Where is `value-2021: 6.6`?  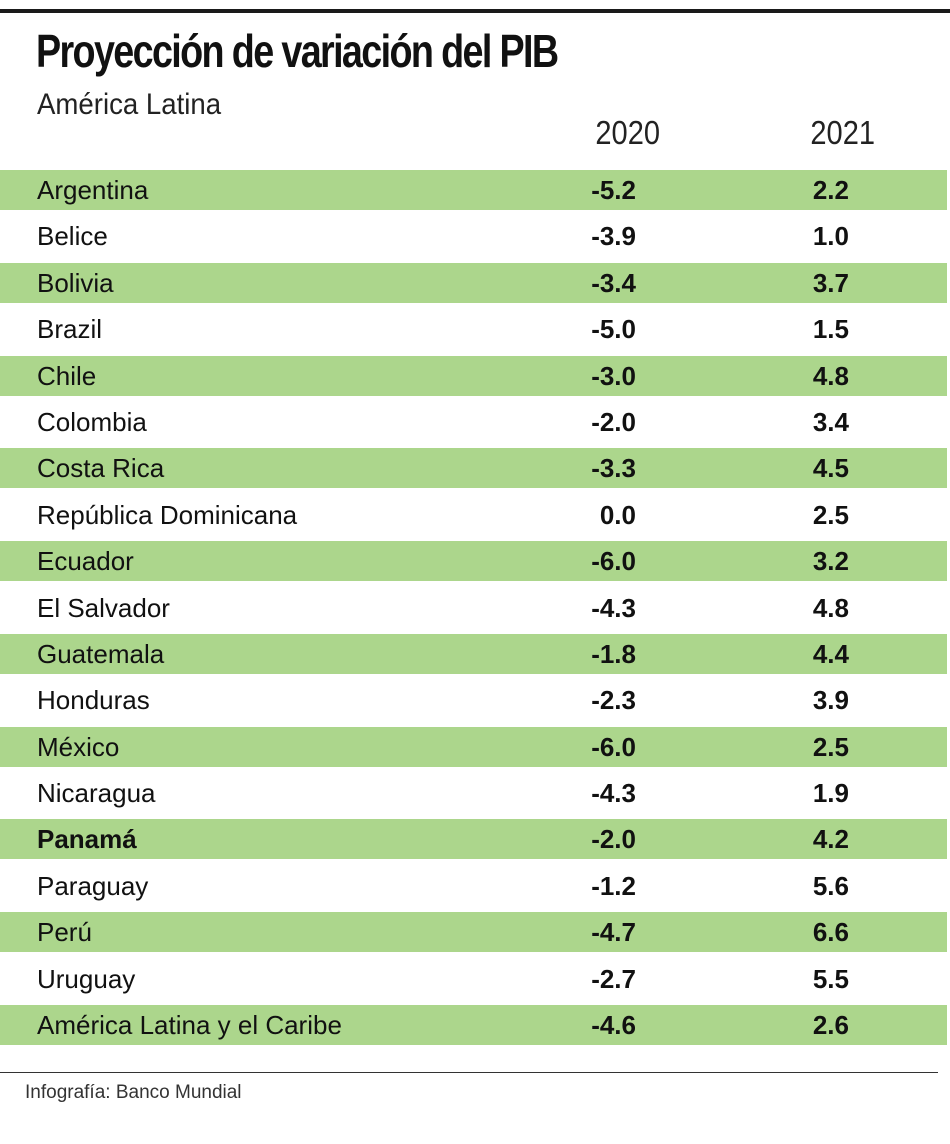
value-2021: 6.6 is located at coordinates (830, 932).